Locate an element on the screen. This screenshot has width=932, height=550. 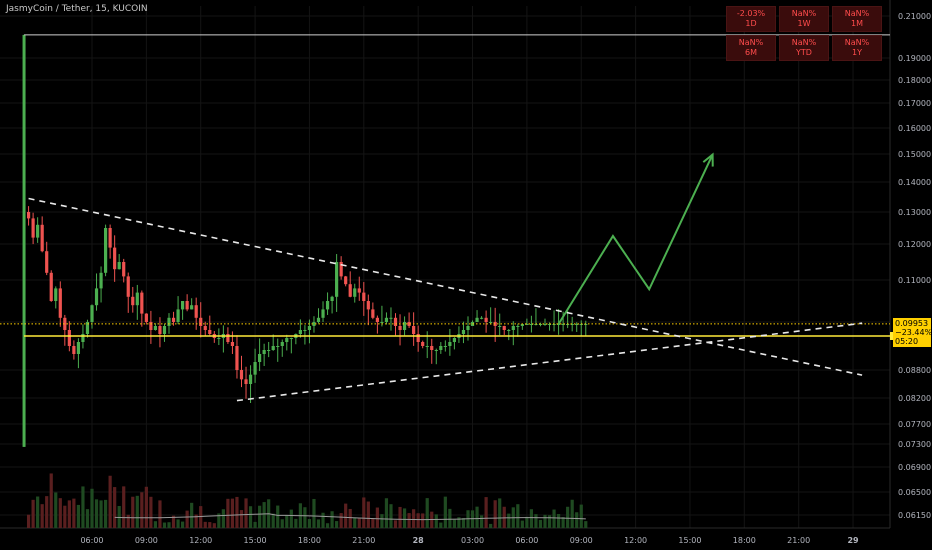
price-tick-label: 0.19000 is located at coordinates (914, 58).